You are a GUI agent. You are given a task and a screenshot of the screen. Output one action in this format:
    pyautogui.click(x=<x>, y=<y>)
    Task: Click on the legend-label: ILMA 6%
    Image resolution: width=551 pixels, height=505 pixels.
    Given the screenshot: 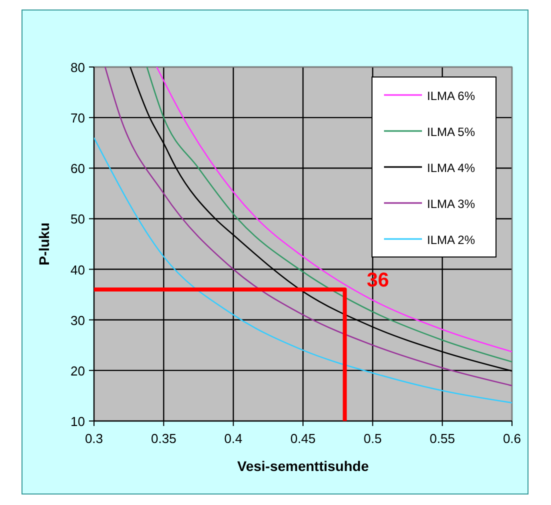 What is the action you would take?
    pyautogui.click(x=451, y=96)
    